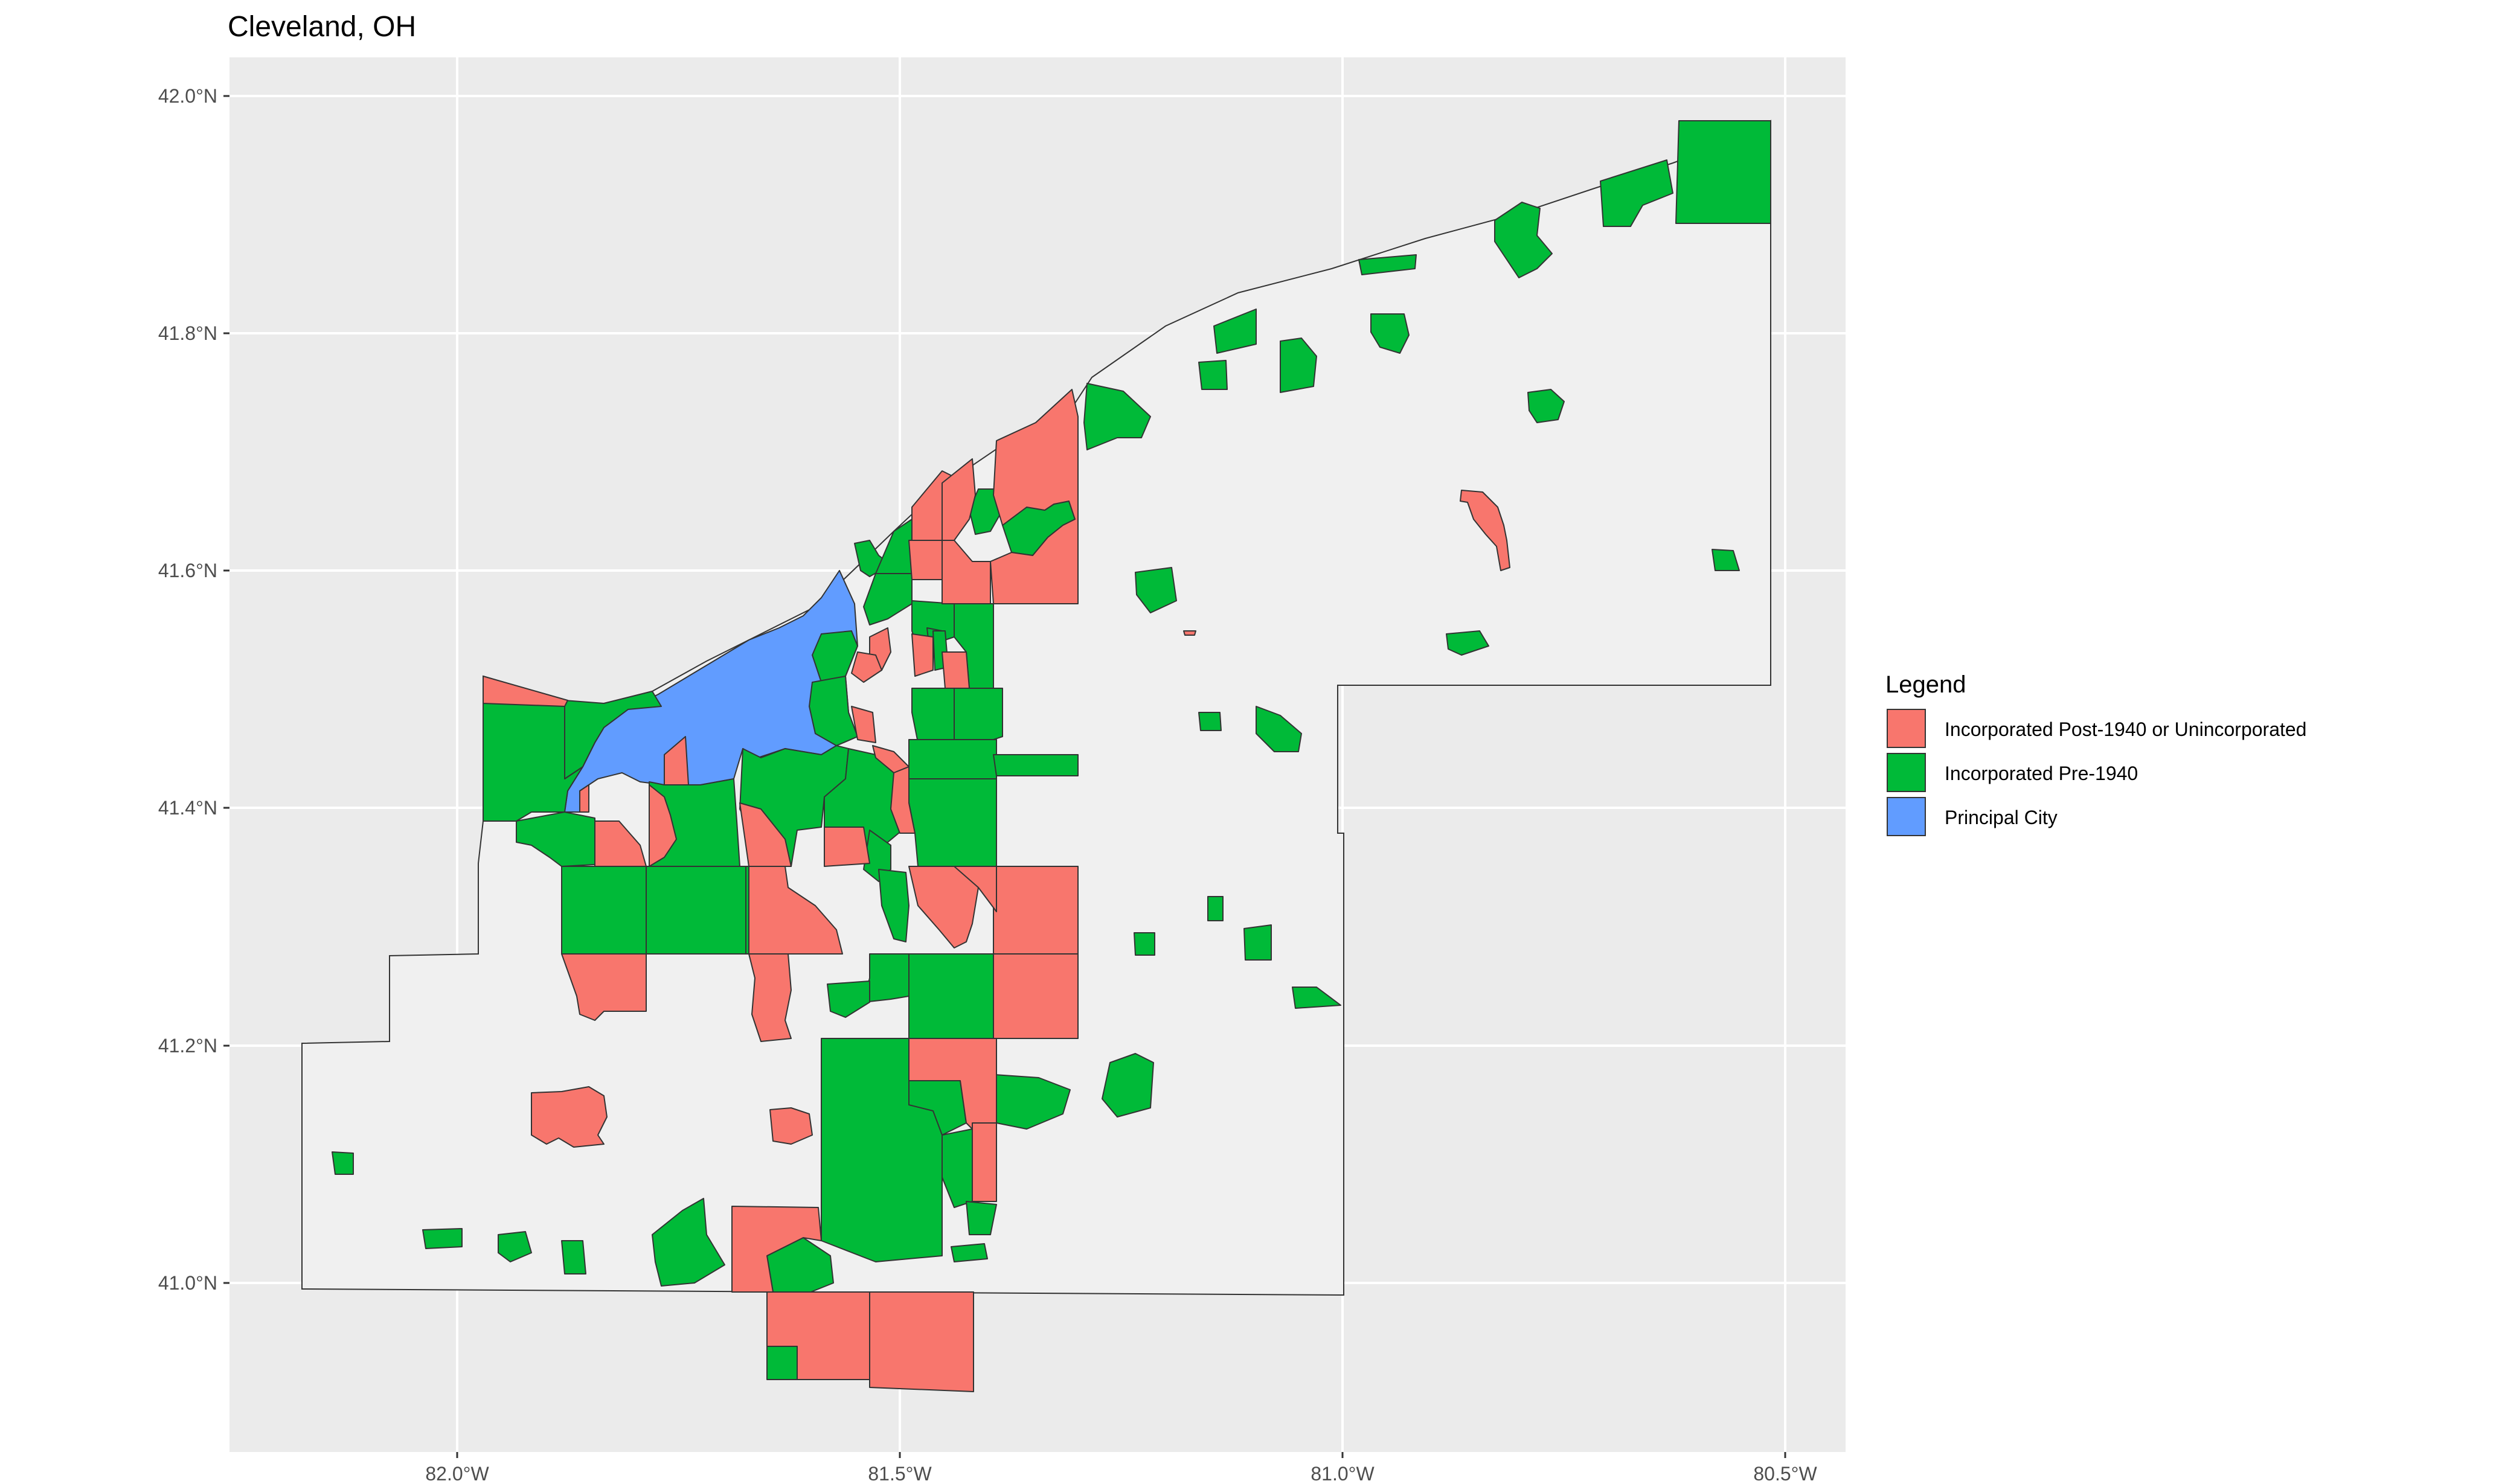 The width and height of the screenshot is (2496, 1484). What do you see at coordinates (1906, 729) in the screenshot?
I see `legend-key-post-1940` at bounding box center [1906, 729].